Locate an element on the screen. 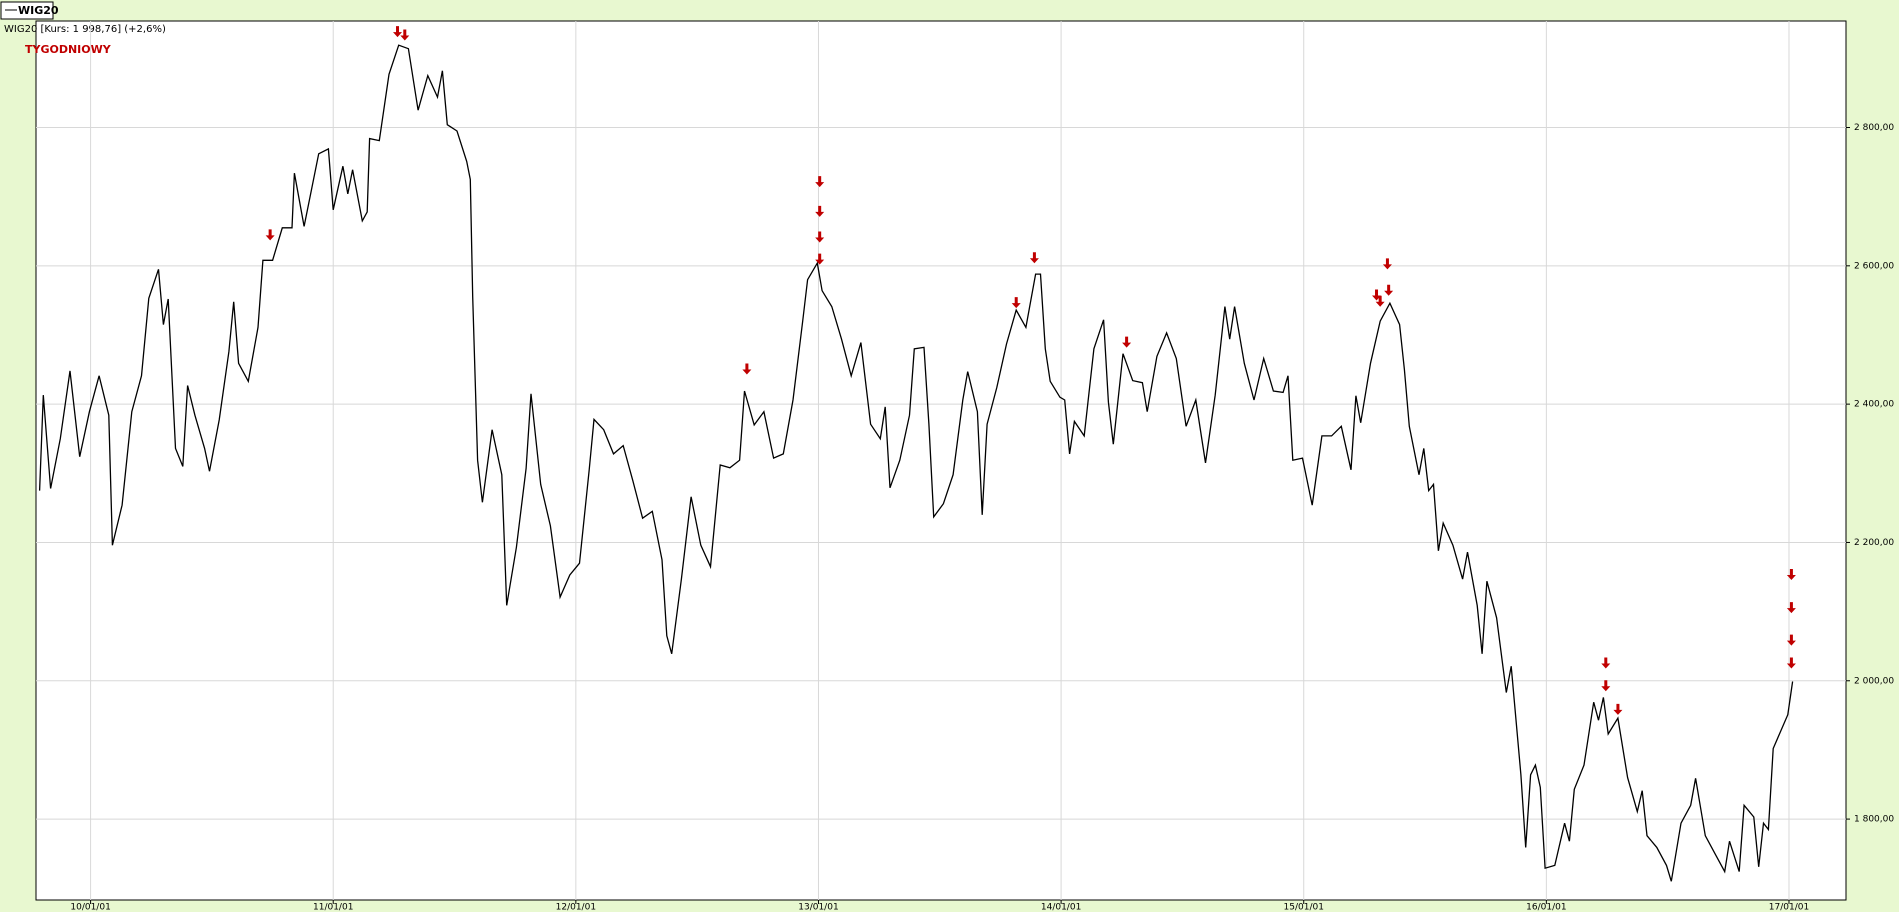 The image size is (1899, 912). x-tick-label: 15/01/01 is located at coordinates (1304, 907).